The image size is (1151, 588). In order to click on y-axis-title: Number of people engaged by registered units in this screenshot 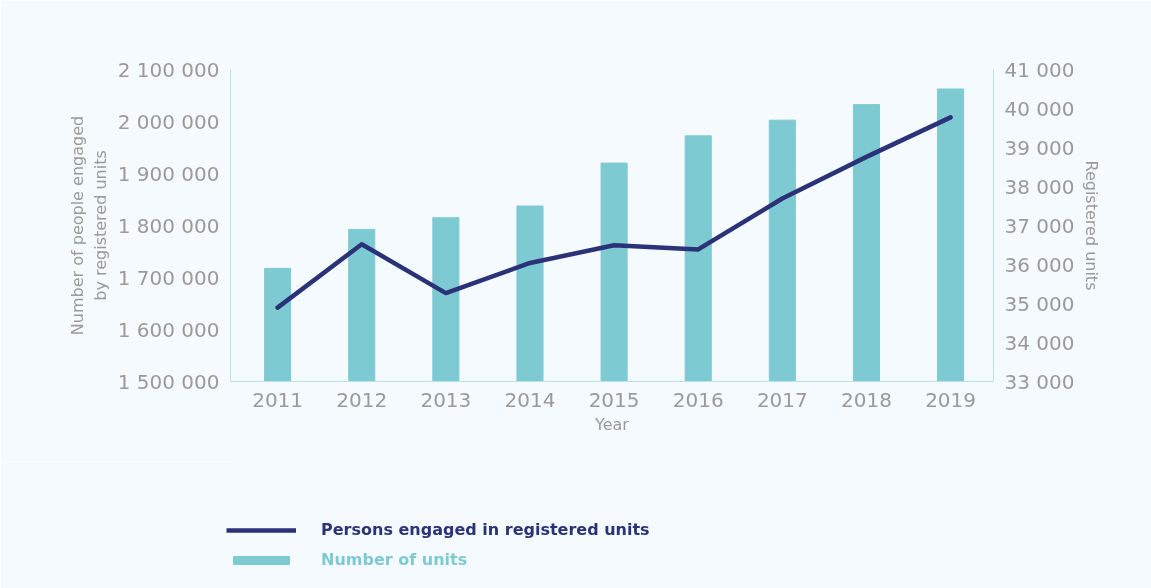, I will do `click(88, 225)`.